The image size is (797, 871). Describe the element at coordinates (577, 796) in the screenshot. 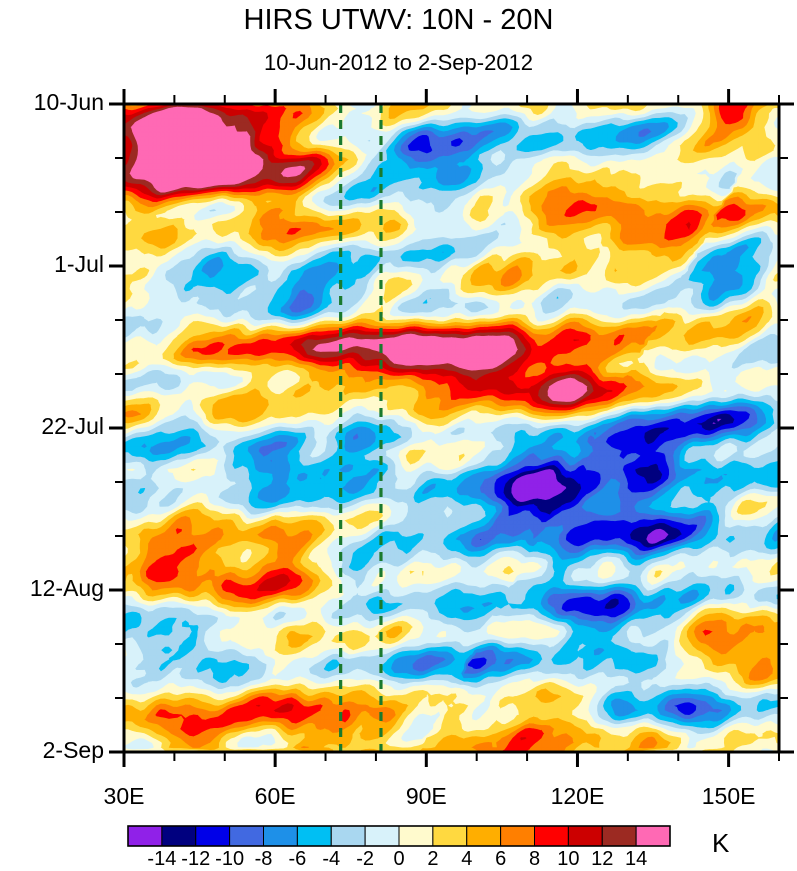

I see `x-axis-tick-label: 120E` at that location.